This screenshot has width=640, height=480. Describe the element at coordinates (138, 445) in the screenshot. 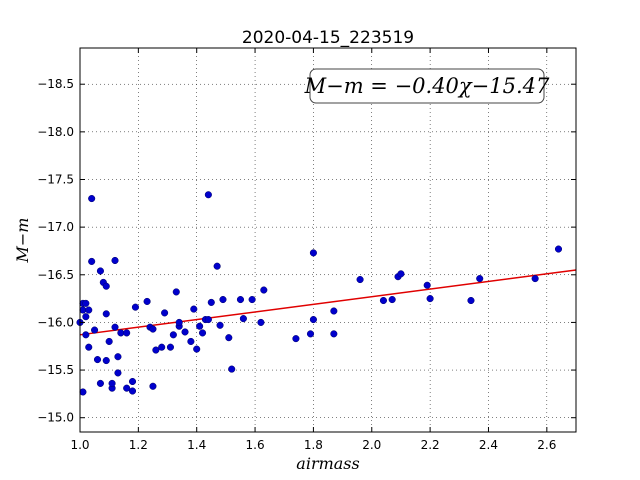

I see `x-tick-label: 1.2` at that location.